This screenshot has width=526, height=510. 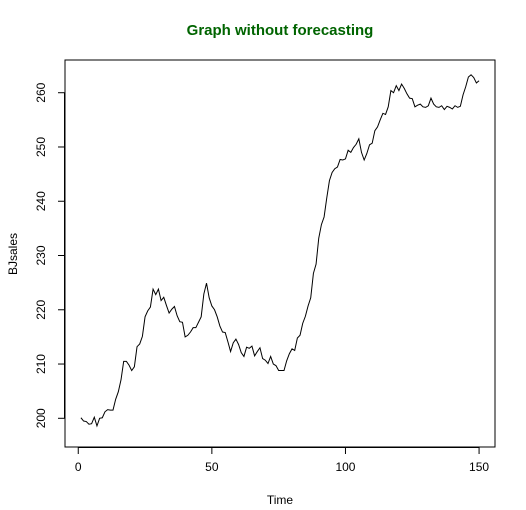 What do you see at coordinates (41, 418) in the screenshot?
I see `y-tick-label: 200` at bounding box center [41, 418].